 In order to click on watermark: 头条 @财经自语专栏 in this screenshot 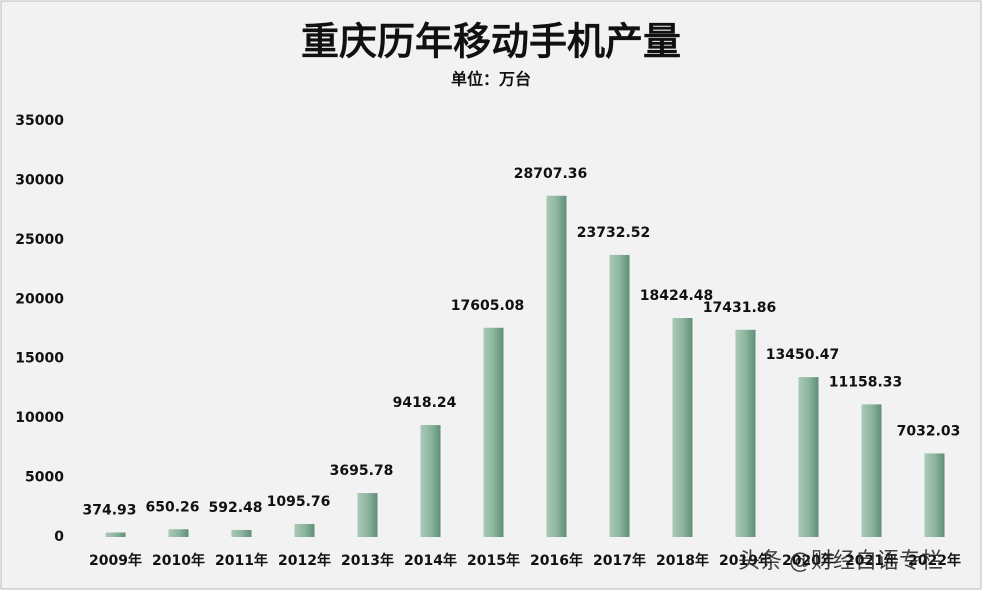, I will do `click(840, 561)`.